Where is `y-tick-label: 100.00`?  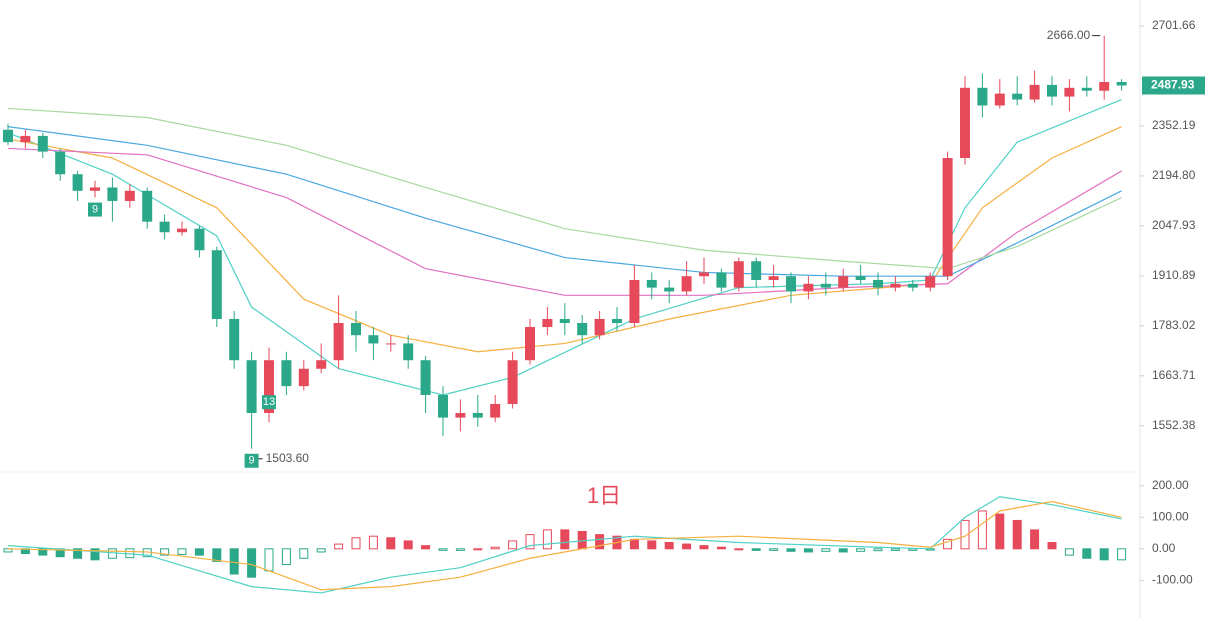
y-tick-label: 100.00 is located at coordinates (1170, 516).